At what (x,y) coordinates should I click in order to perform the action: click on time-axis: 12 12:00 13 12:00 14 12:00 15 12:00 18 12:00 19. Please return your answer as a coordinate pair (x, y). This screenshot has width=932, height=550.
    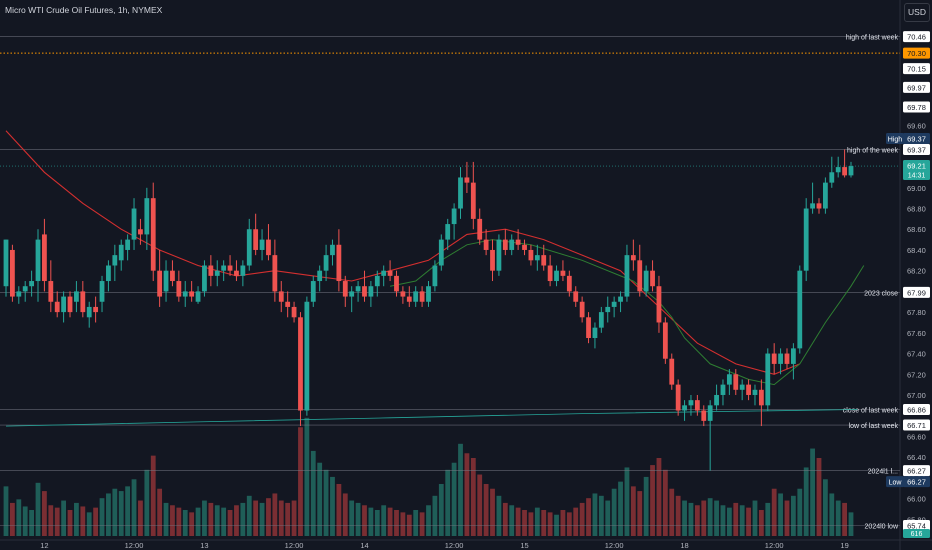
    Looking at the image, I should click on (444, 545).